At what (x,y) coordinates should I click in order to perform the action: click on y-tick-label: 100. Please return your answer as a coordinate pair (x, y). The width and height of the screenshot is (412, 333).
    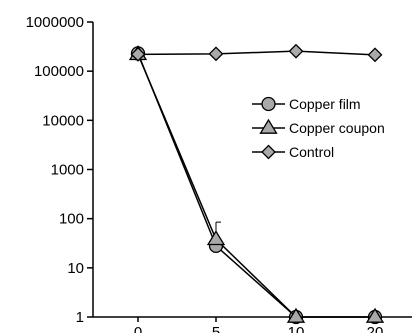
    Looking at the image, I should click on (71, 219).